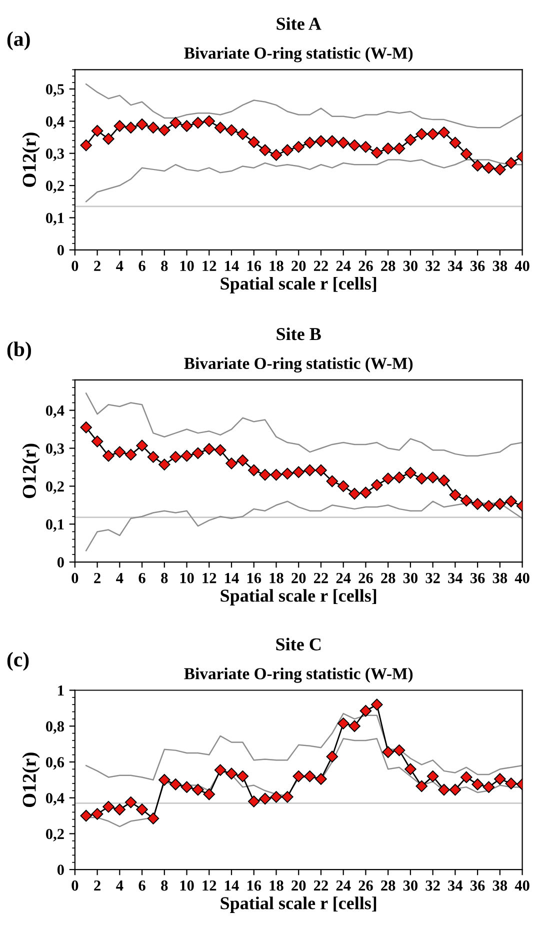  Describe the element at coordinates (55, 799) in the screenshot. I see `y-tick-label: 0,4` at that location.